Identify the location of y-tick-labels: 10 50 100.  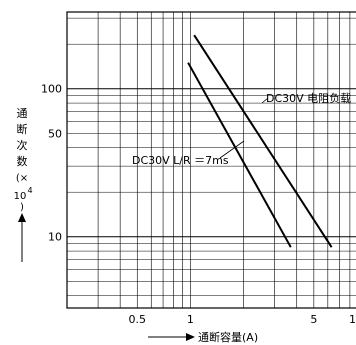
(51, 163).